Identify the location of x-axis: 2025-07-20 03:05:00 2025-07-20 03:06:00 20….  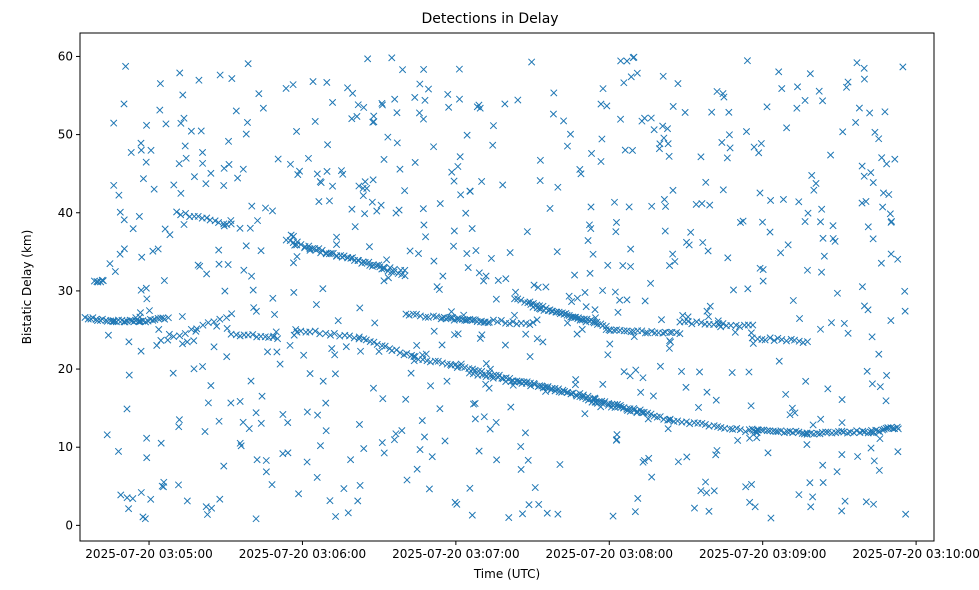
(532, 551).